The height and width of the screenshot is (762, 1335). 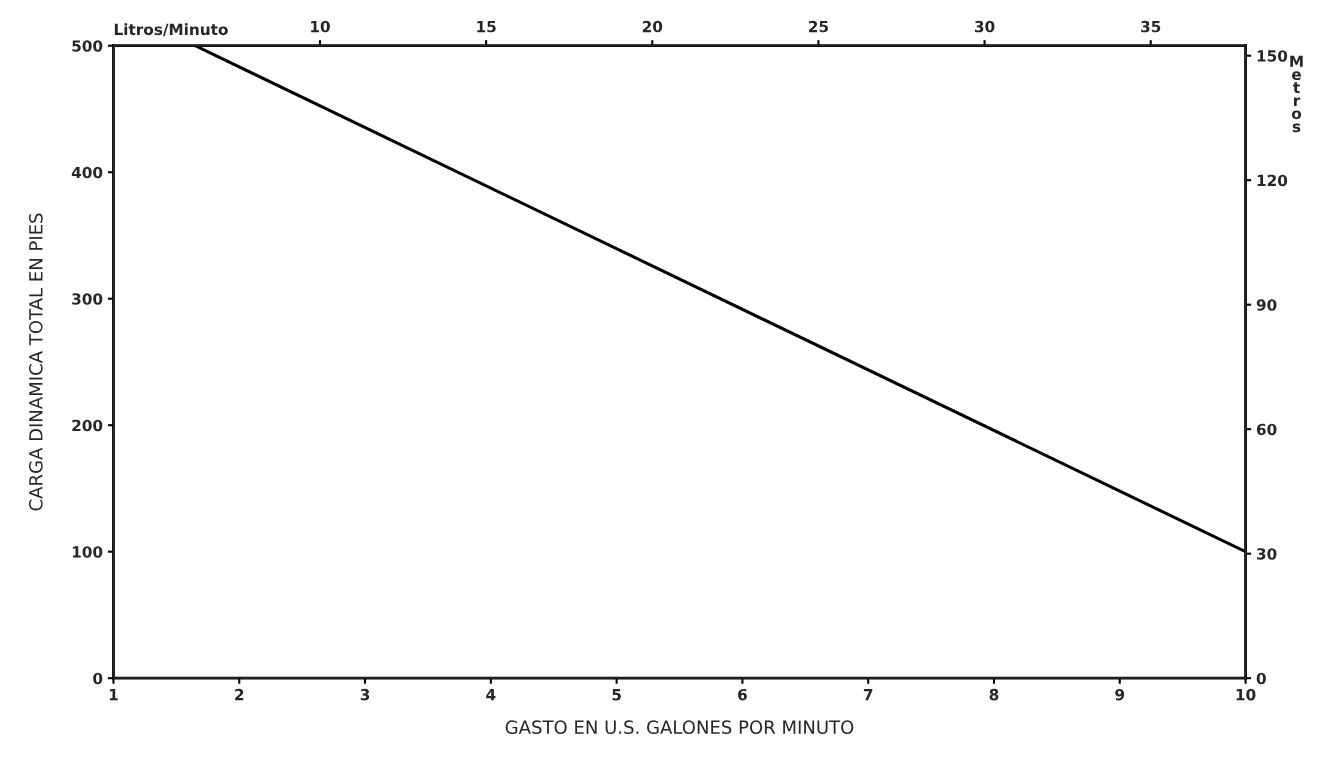 What do you see at coordinates (1266, 554) in the screenshot?
I see `y2-tick-label: 30` at bounding box center [1266, 554].